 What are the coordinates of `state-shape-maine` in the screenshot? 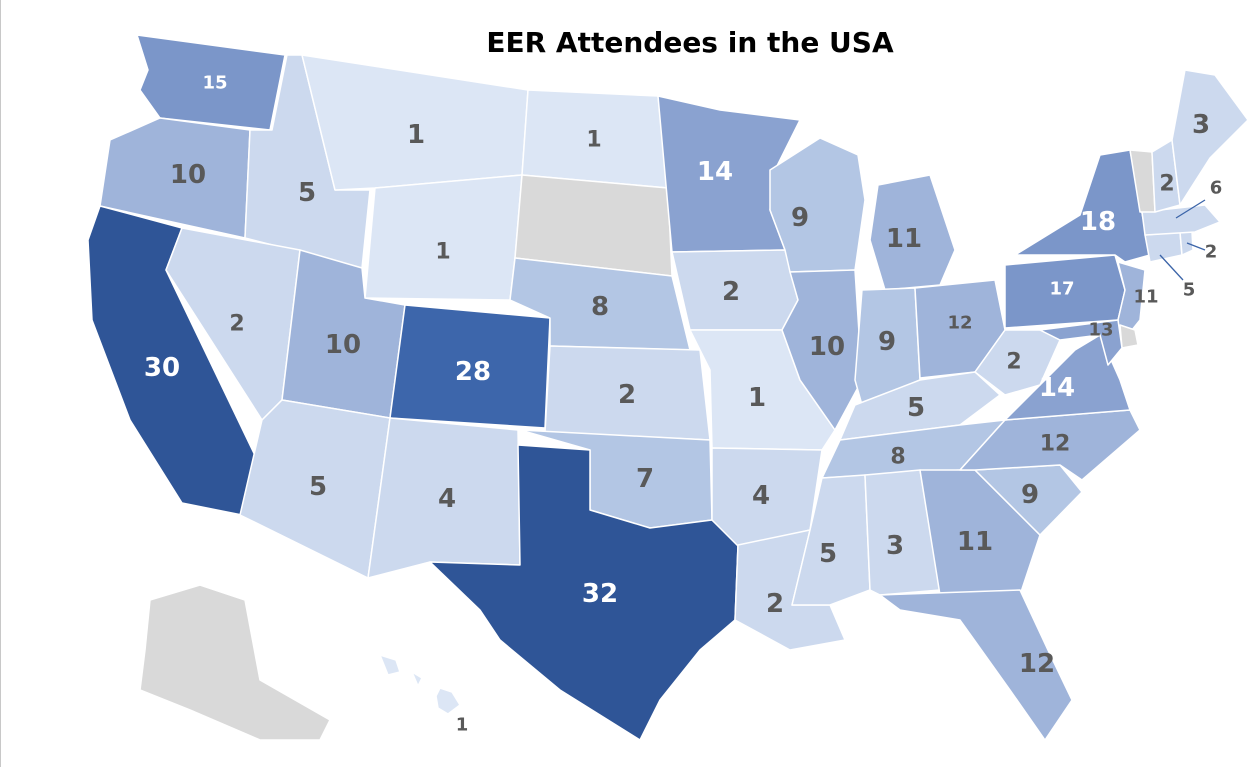 It's located at (1210, 137).